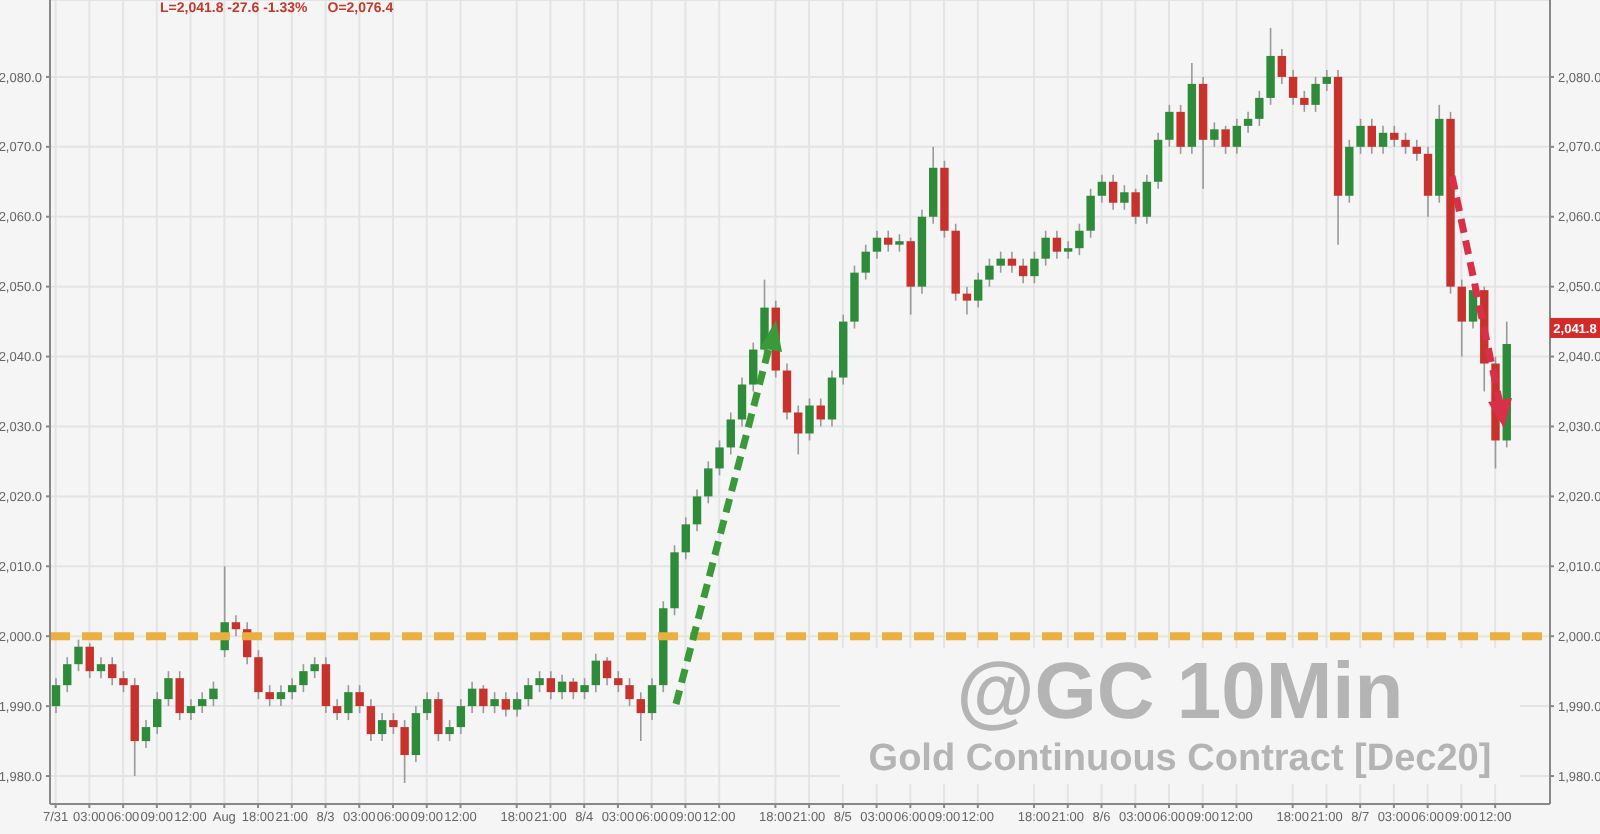  What do you see at coordinates (1180, 760) in the screenshot?
I see `text: Gold Continuous Contract [Dec20]` at bounding box center [1180, 760].